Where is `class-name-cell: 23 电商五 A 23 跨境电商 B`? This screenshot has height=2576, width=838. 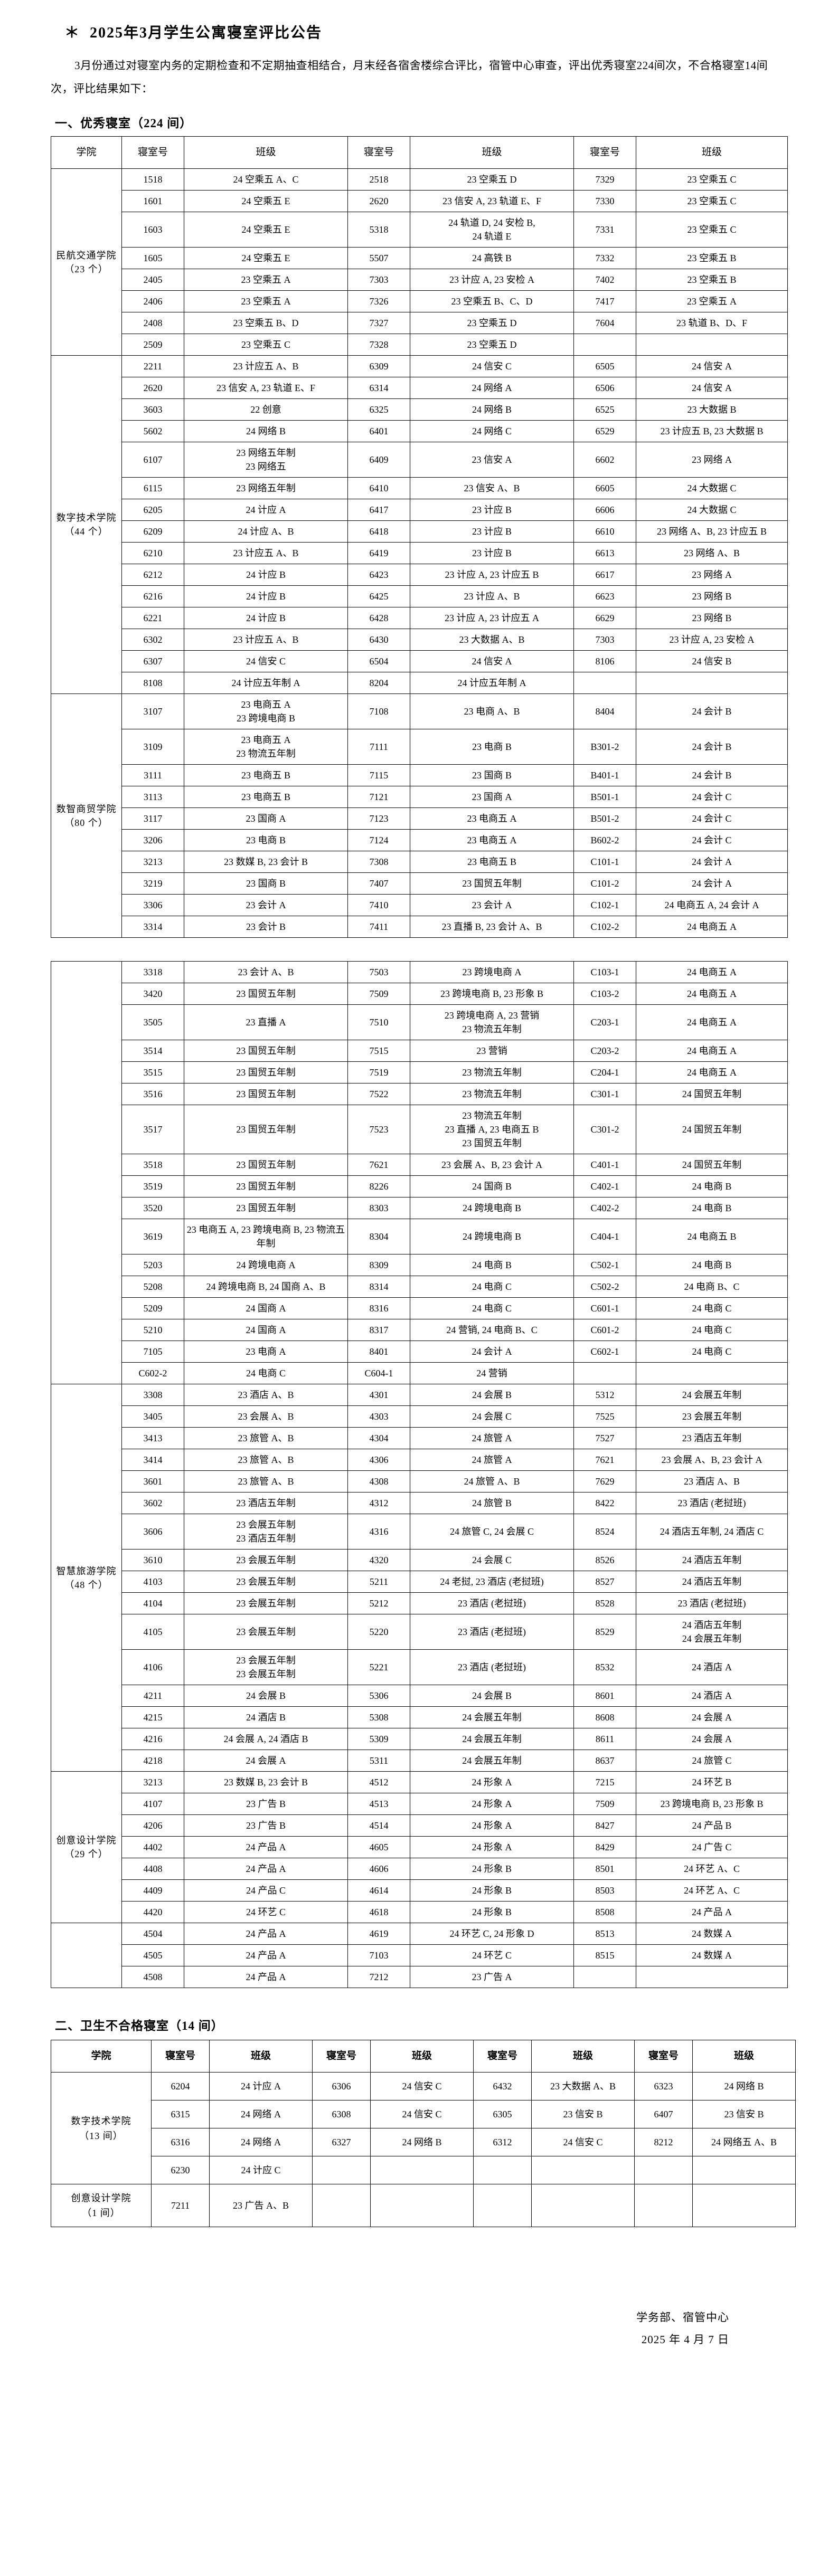
class-name-cell: 23 电商五 A 23 跨境电商 B is located at coordinates (266, 711).